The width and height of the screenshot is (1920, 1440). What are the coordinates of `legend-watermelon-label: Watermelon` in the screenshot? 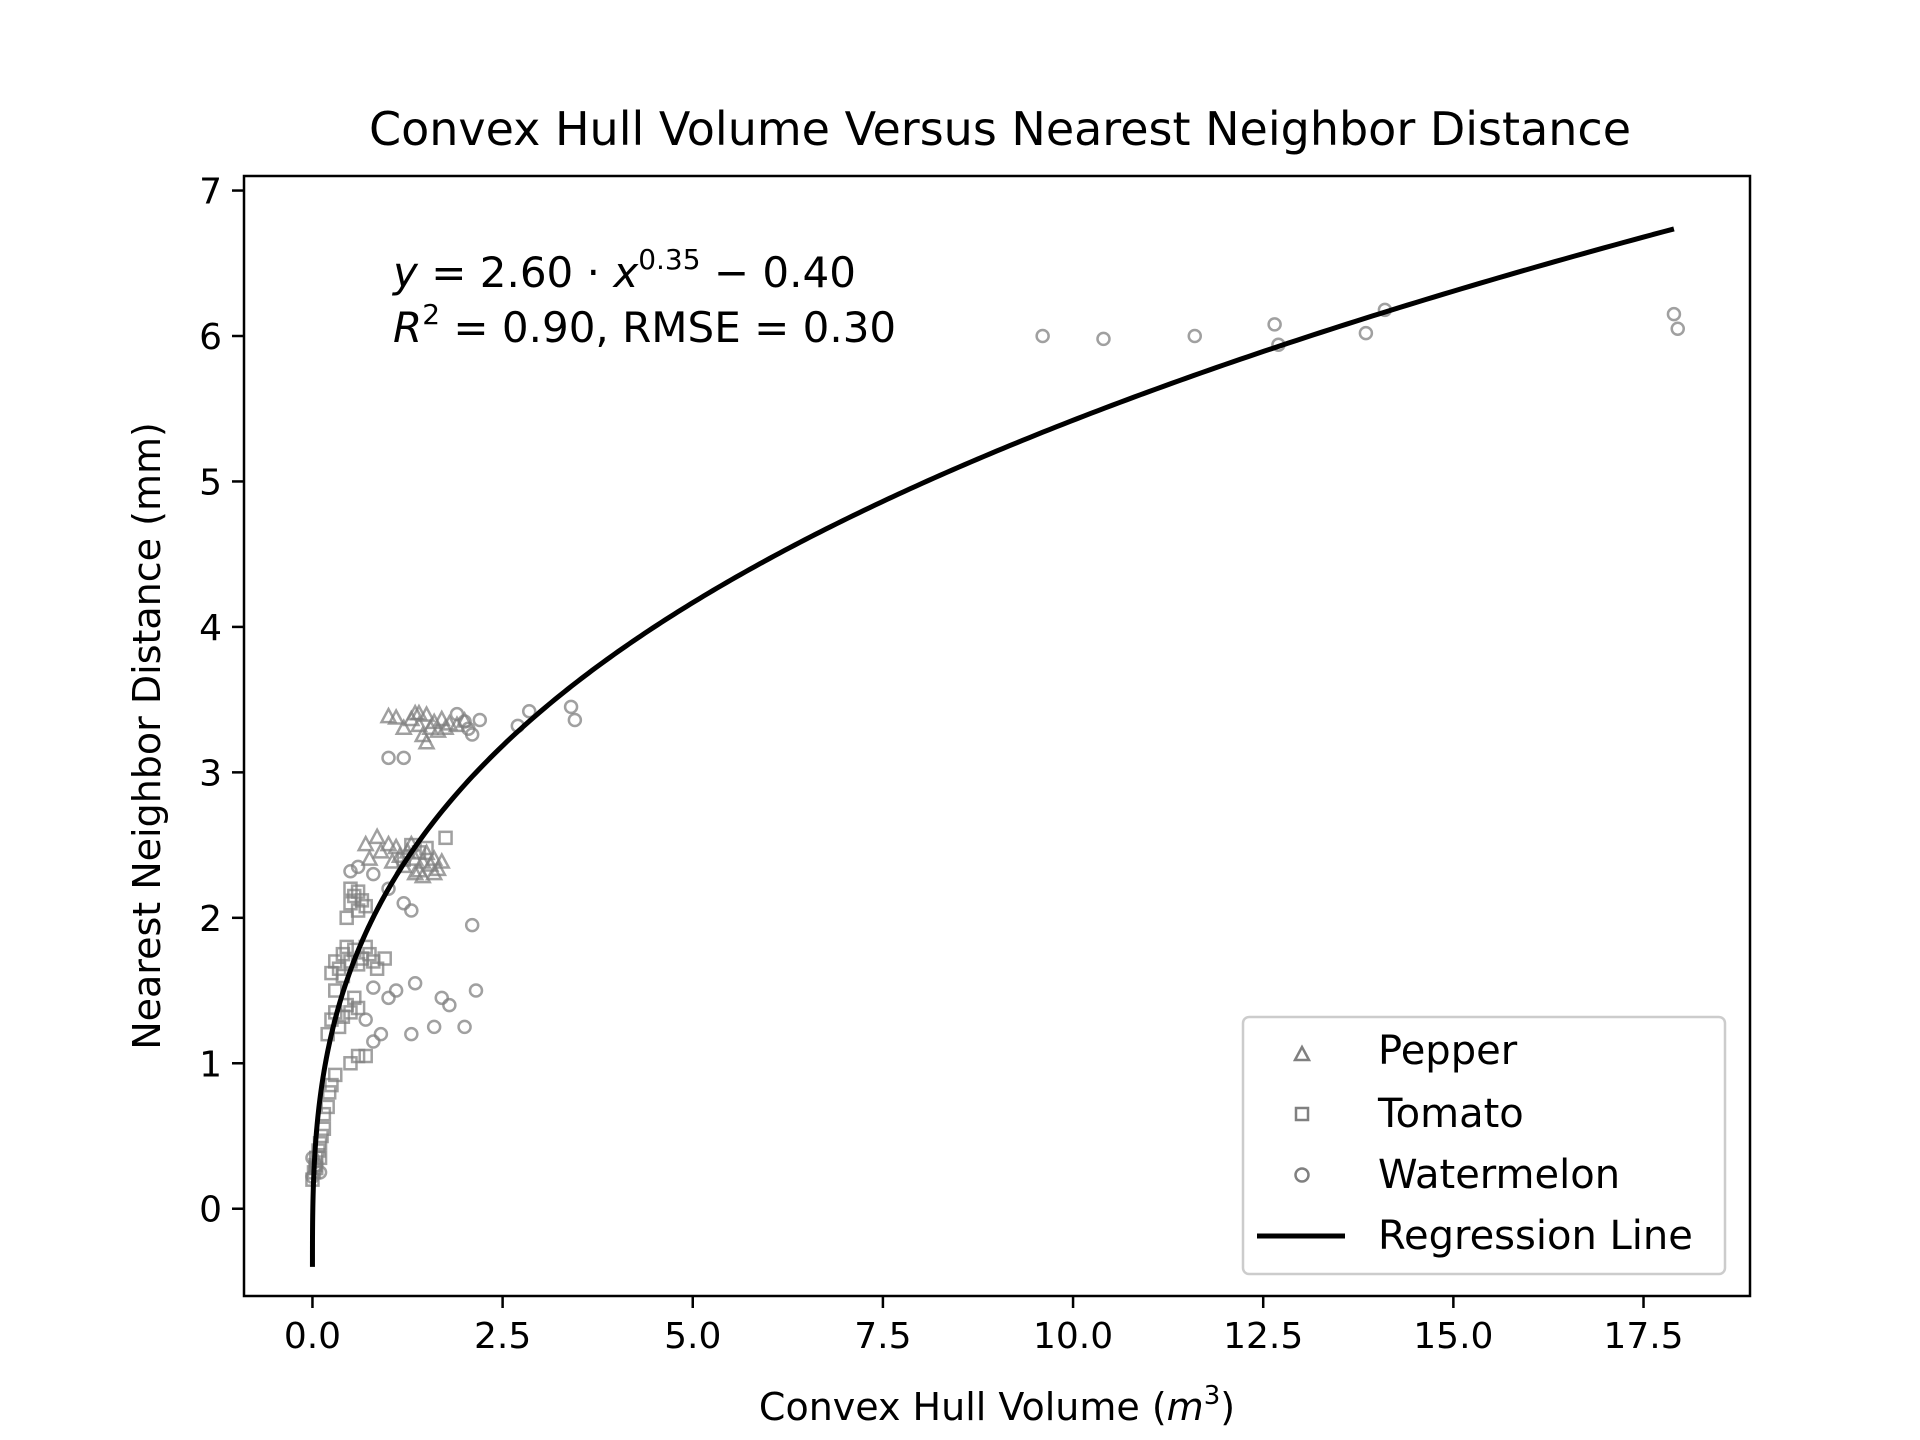 It's located at (1499, 1175).